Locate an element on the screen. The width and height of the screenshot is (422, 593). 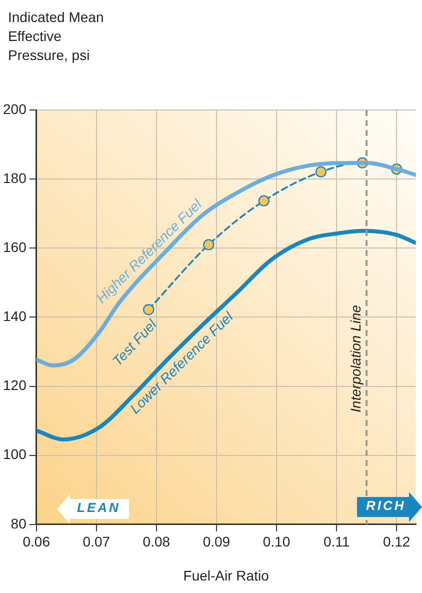
x-tick-label: 0.11 is located at coordinates (336, 542).